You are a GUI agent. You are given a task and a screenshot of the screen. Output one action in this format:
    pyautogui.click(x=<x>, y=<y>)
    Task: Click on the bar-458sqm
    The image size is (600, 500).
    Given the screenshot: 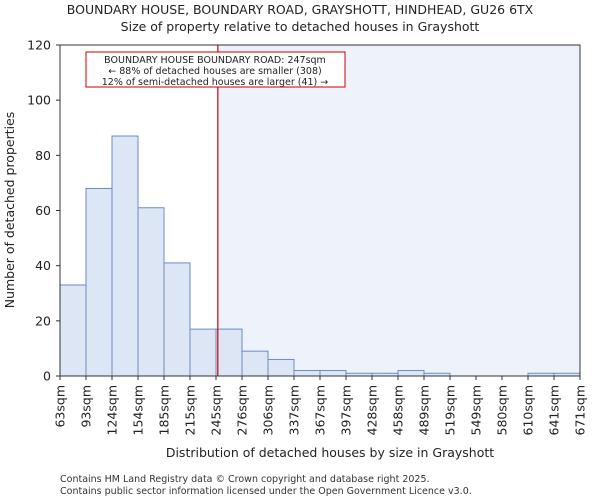 What is the action you would take?
    pyautogui.click(x=411, y=373)
    